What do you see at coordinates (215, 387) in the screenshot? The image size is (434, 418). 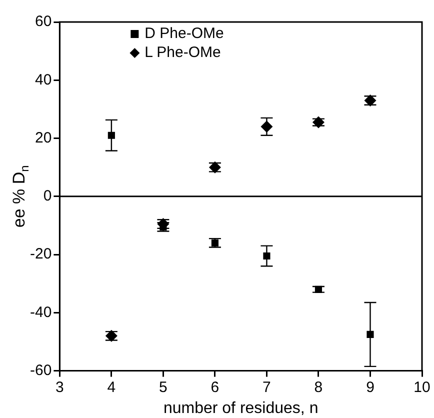 I see `x-tick-label: 6` at bounding box center [215, 387].